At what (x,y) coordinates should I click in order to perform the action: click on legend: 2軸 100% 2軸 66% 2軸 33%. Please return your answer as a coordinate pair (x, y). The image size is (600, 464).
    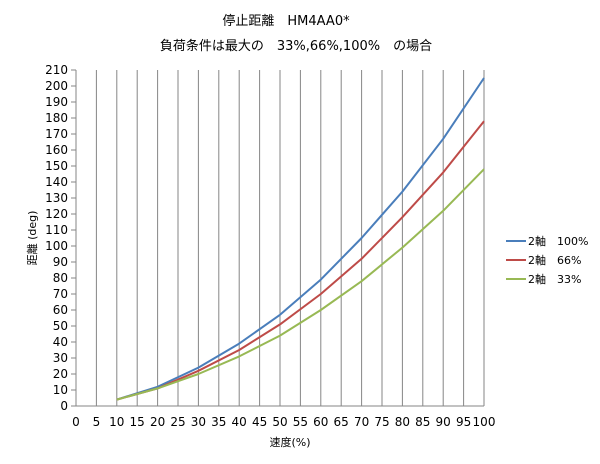
    Looking at the image, I should click on (547, 260).